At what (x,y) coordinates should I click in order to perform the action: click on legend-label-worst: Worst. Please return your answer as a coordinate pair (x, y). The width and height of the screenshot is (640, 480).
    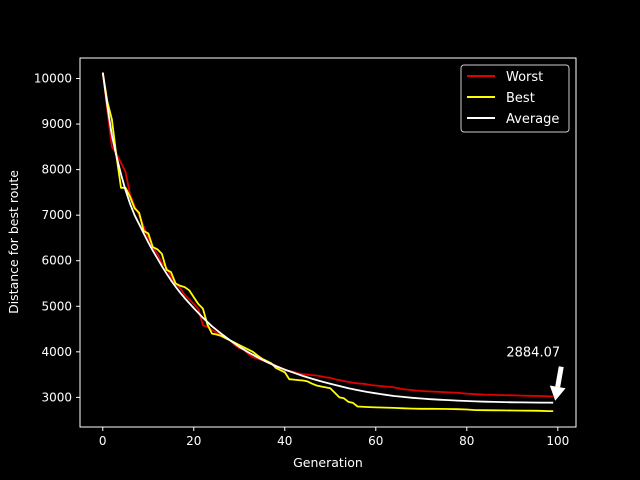
    Looking at the image, I should click on (524, 77).